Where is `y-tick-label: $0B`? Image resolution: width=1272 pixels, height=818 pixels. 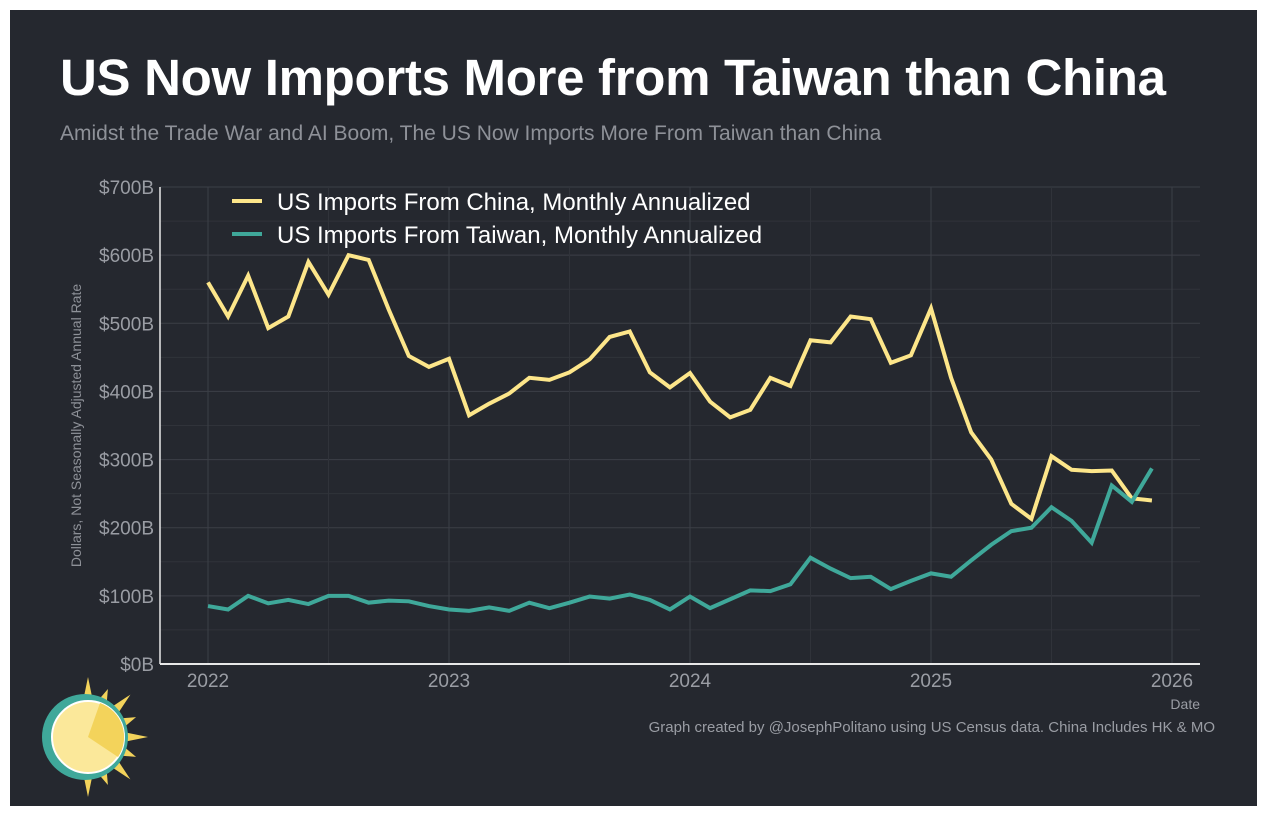
y-tick-label: $0B is located at coordinates (137, 665).